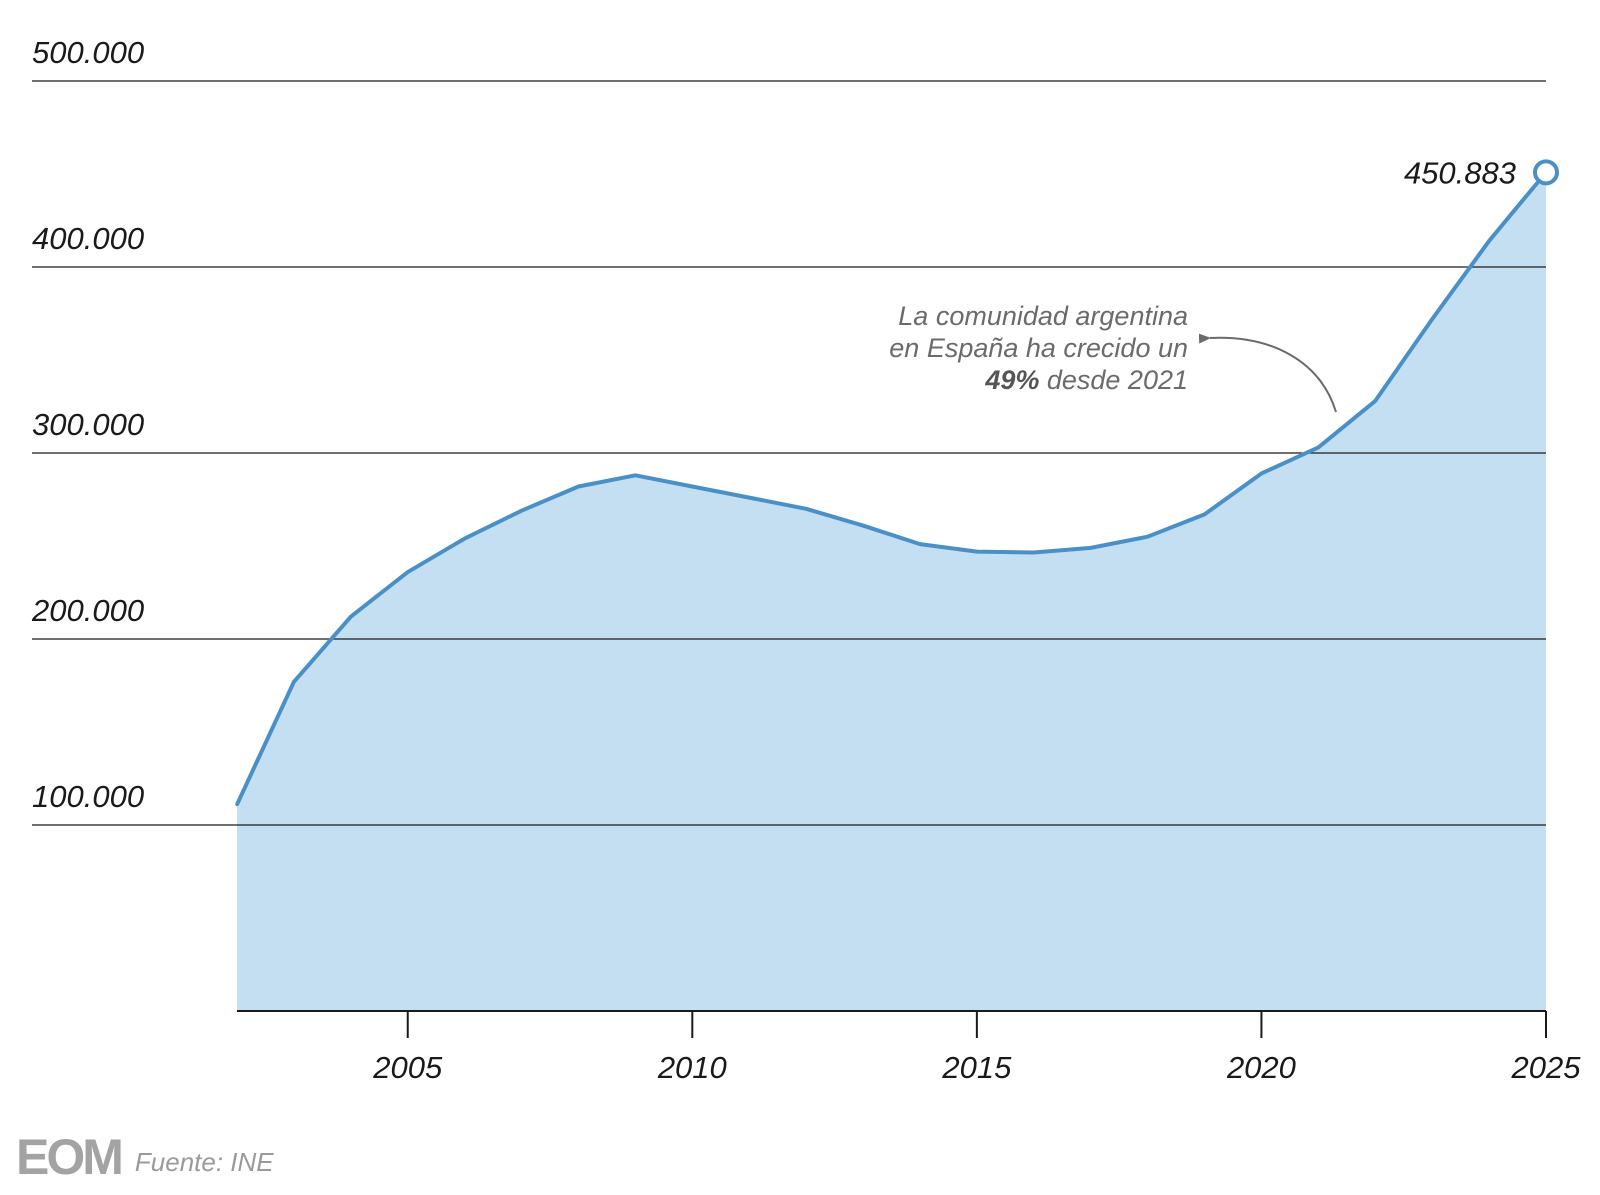  I want to click on footer: EOM Fuente: INE, so click(145, 1157).